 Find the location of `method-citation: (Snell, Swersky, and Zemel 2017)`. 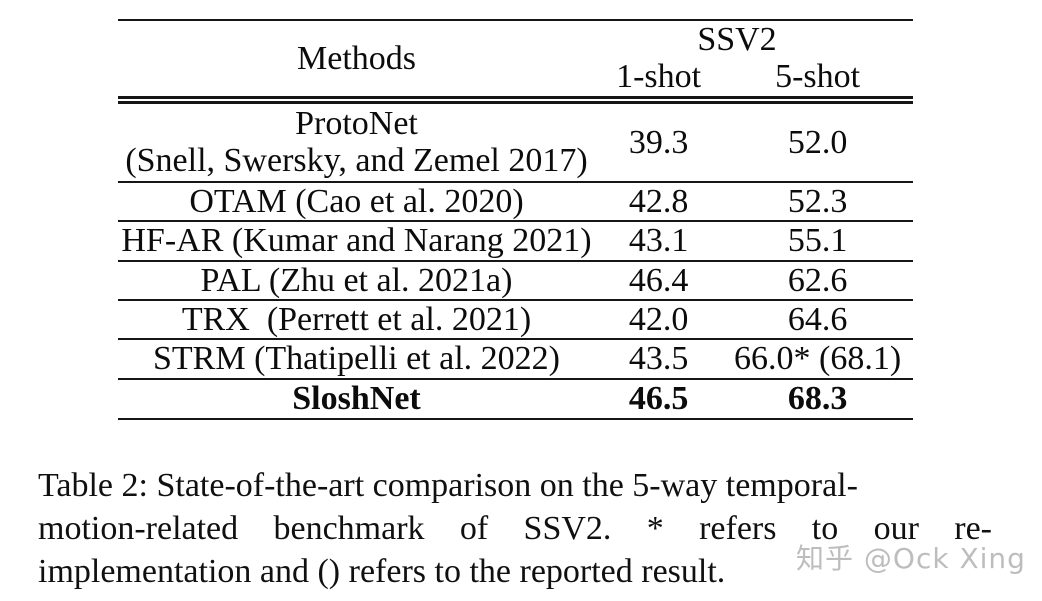

method-citation: (Snell, Swersky, and Zemel 2017) is located at coordinates (356, 161).